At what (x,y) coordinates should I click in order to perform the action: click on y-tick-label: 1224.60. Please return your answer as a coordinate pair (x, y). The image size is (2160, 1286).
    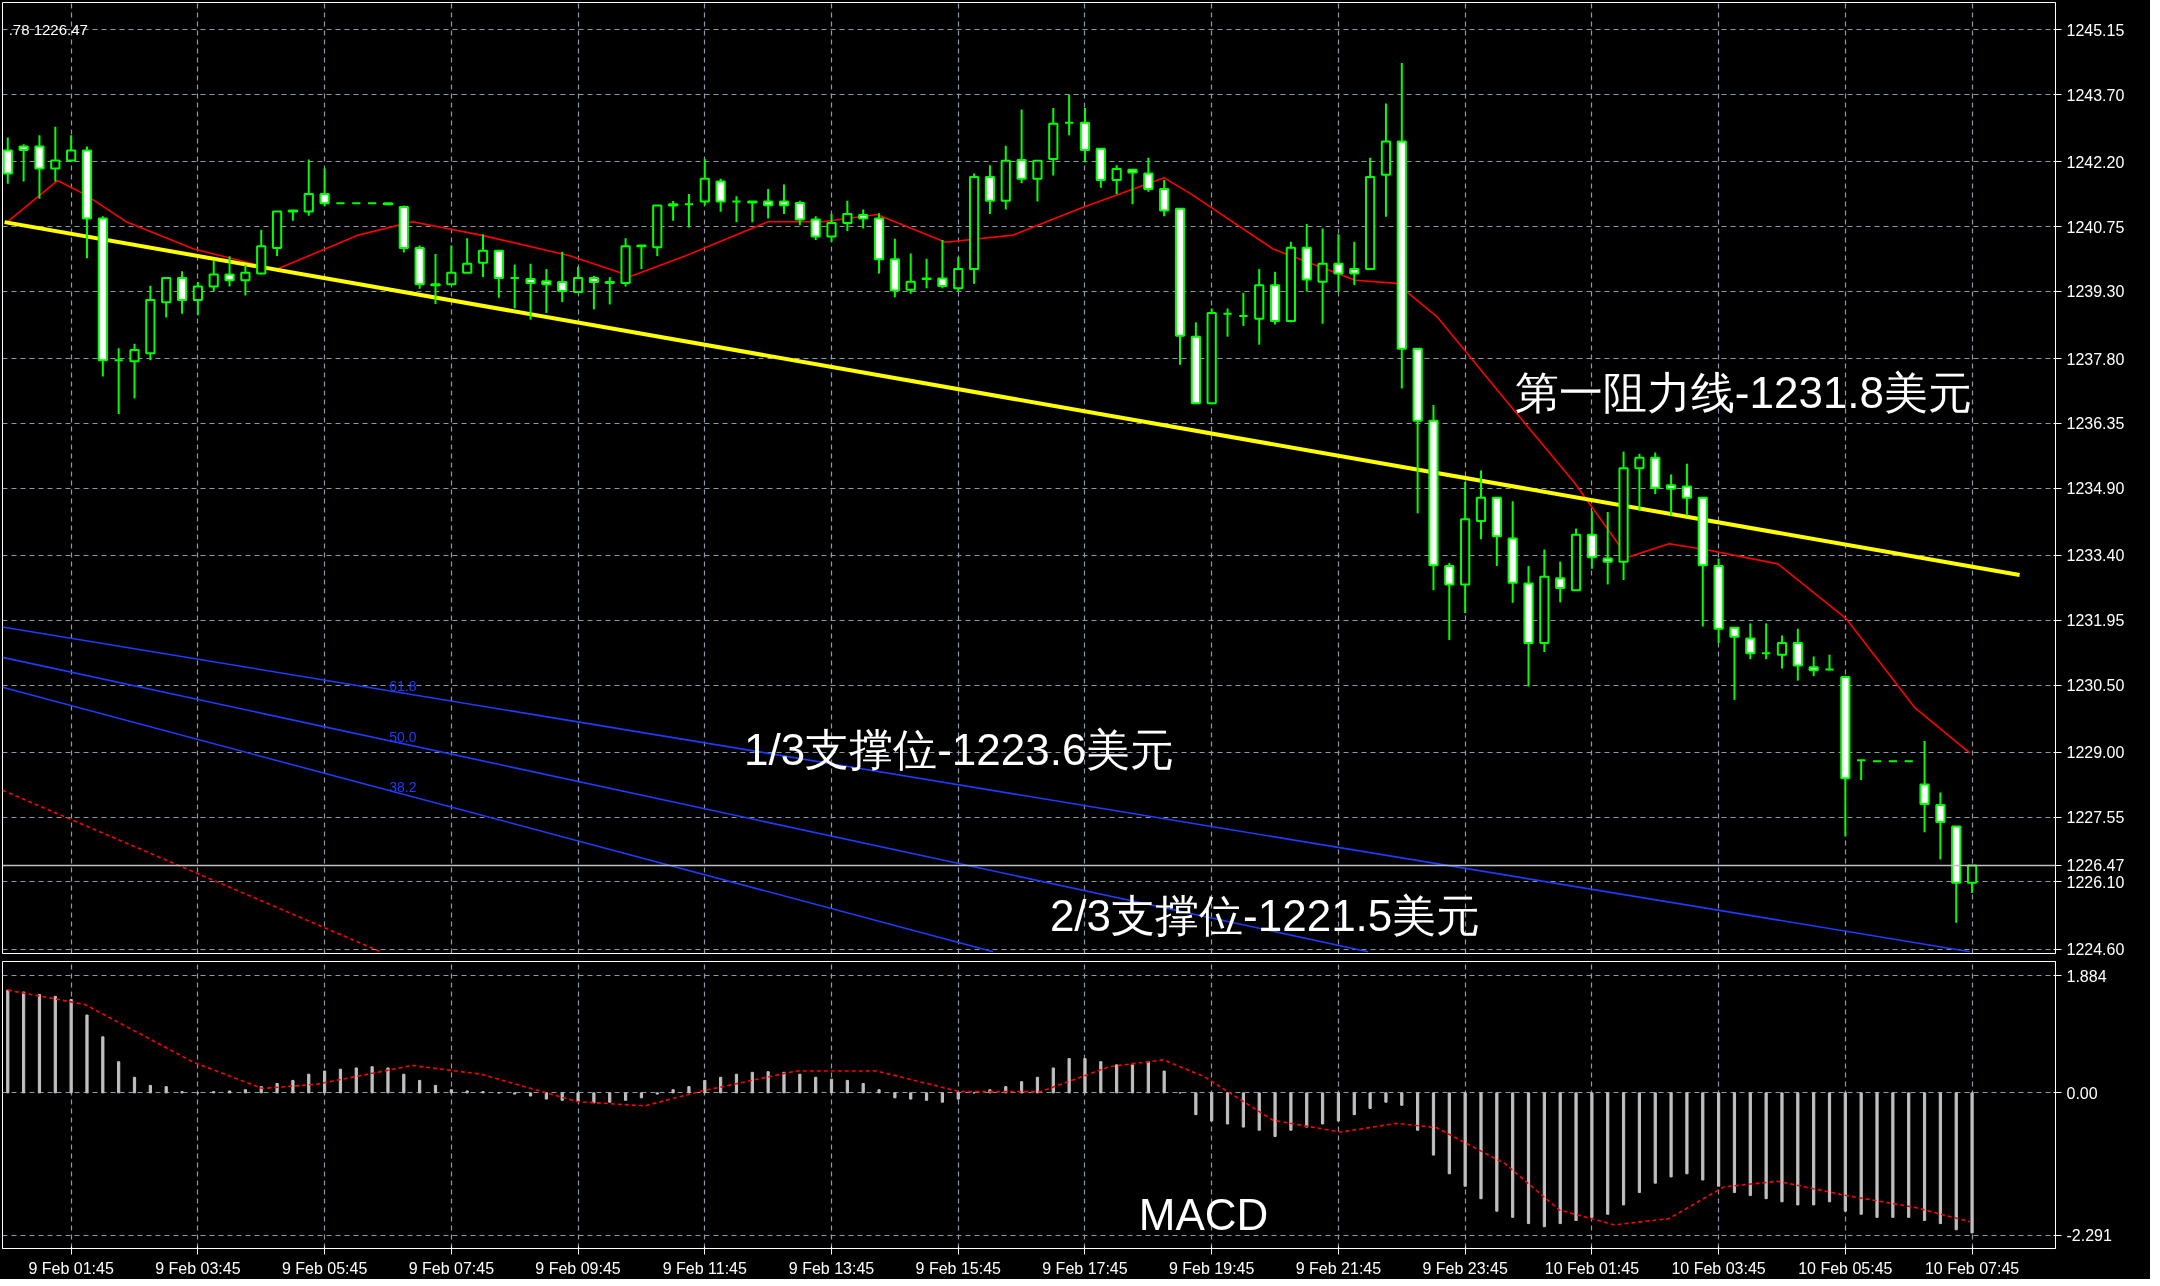
    Looking at the image, I should click on (2095, 950).